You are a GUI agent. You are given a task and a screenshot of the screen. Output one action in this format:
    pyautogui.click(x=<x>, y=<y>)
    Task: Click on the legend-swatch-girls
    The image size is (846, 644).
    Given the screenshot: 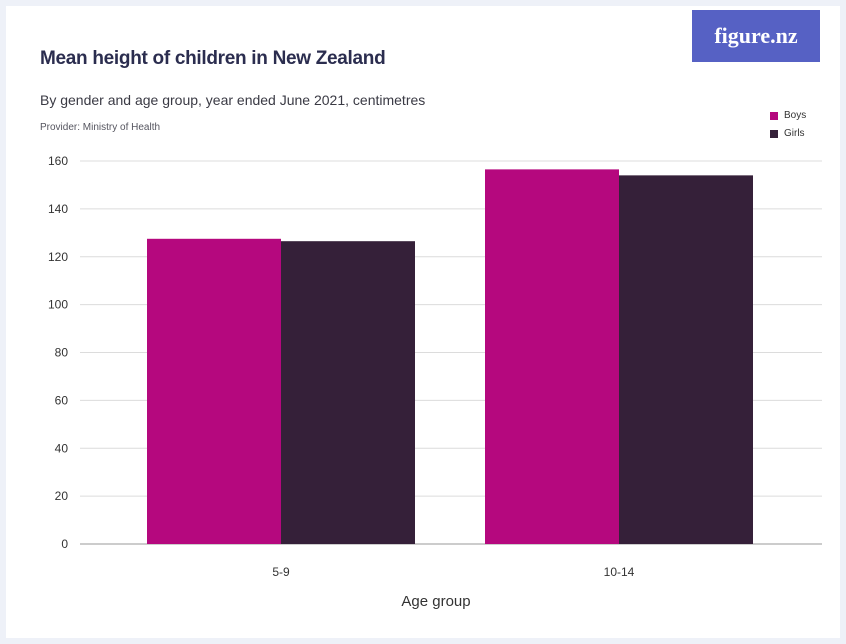 What is the action you would take?
    pyautogui.click(x=774, y=133)
    